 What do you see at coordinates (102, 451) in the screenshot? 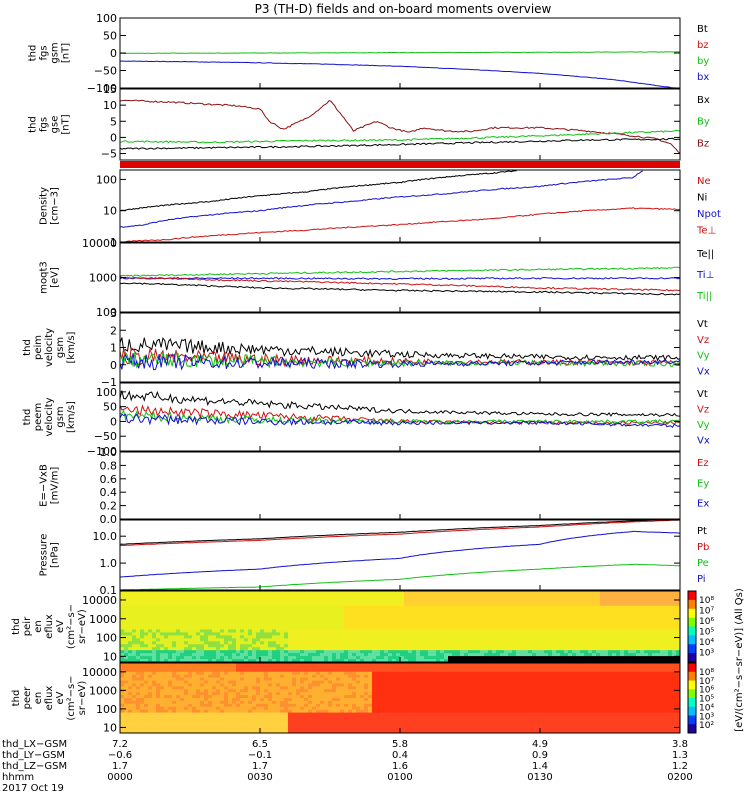
I see `y-tick-label: −100` at bounding box center [102, 451].